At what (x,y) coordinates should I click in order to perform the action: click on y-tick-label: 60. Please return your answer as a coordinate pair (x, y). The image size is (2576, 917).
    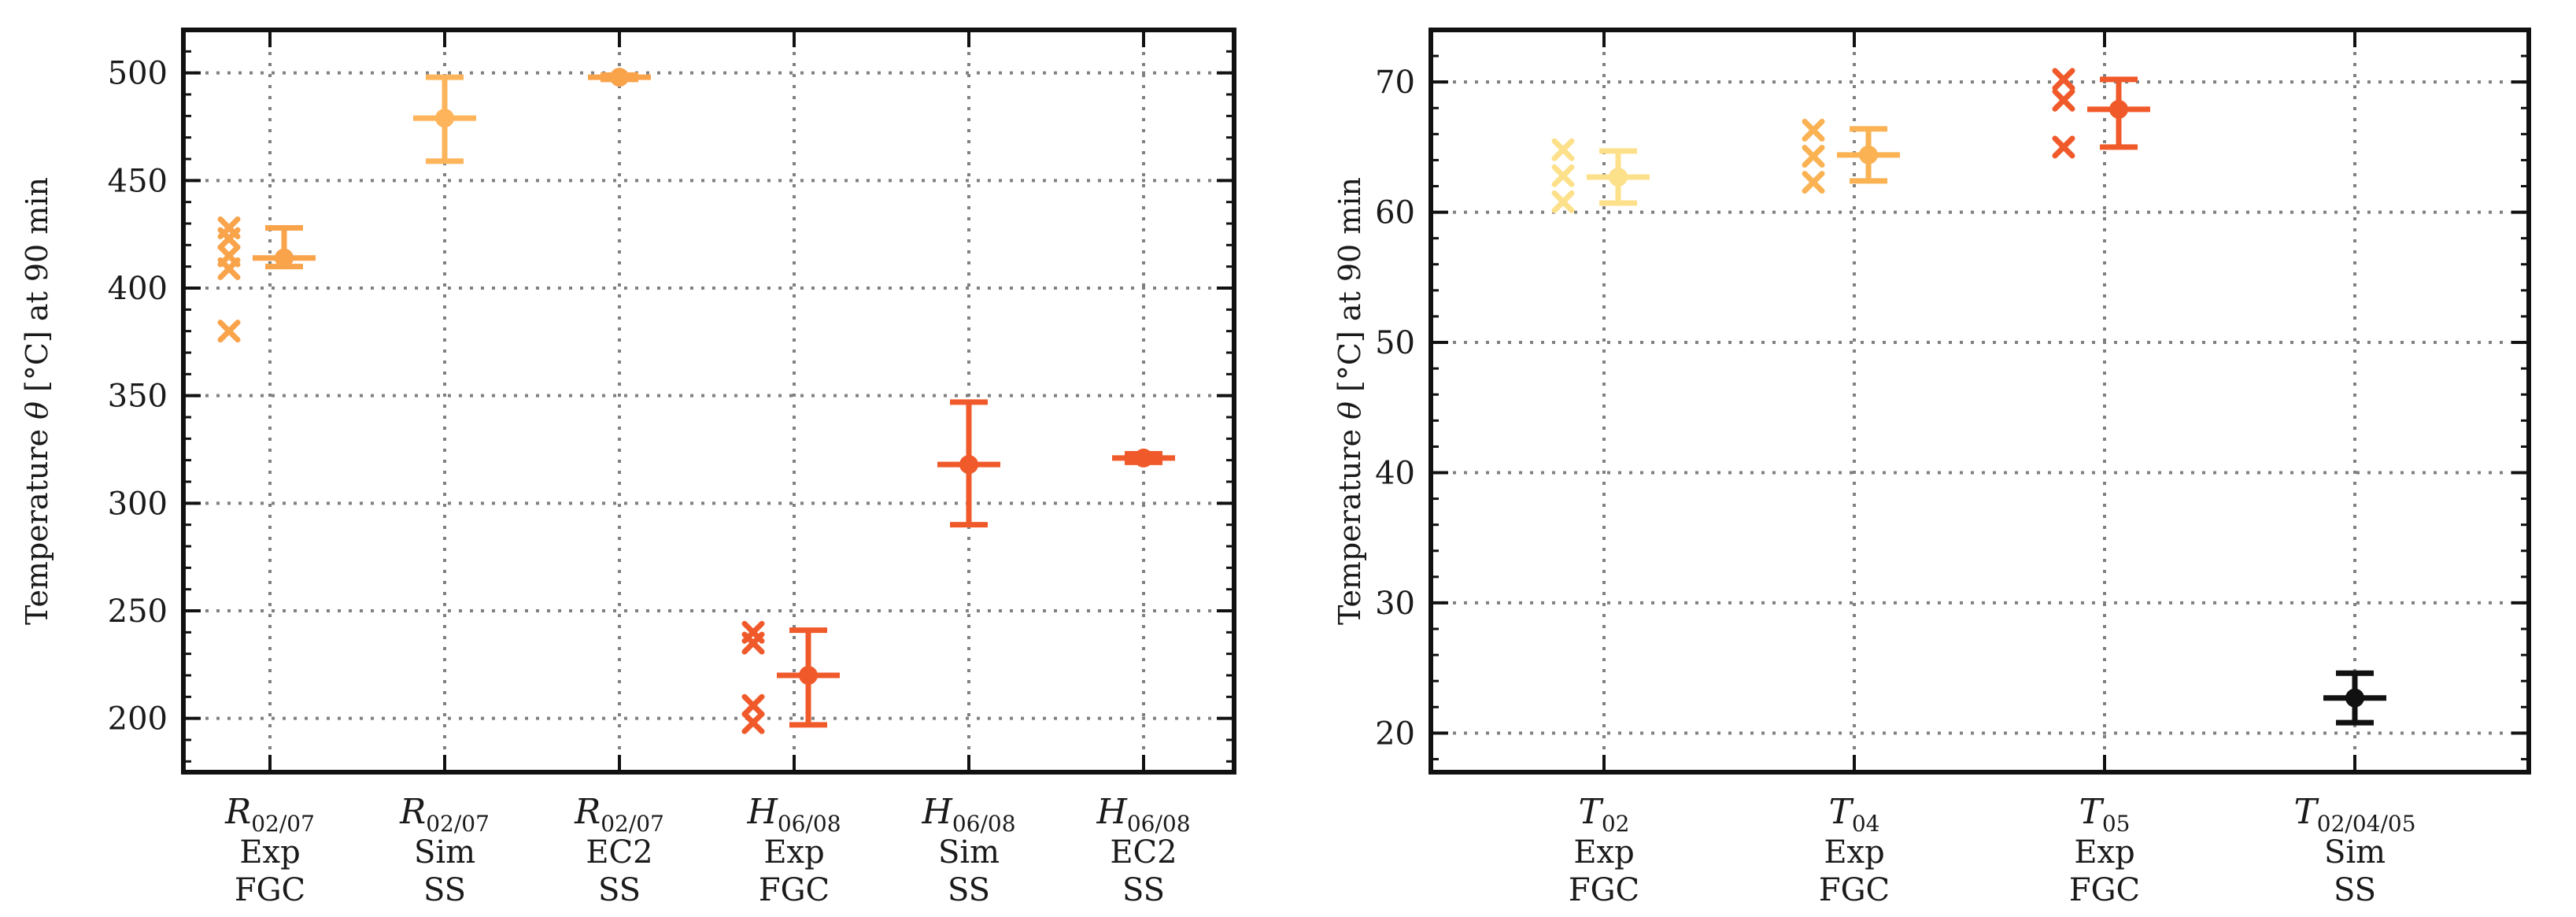
    Looking at the image, I should click on (1395, 213).